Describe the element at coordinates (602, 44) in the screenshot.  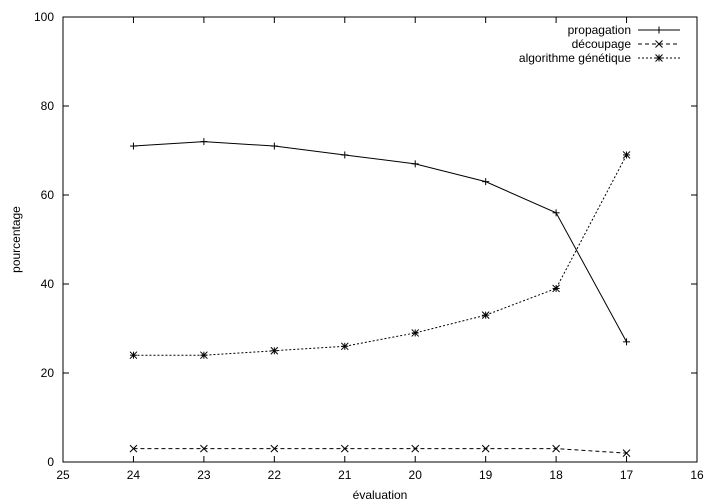
I see `legend-label: découpage` at that location.